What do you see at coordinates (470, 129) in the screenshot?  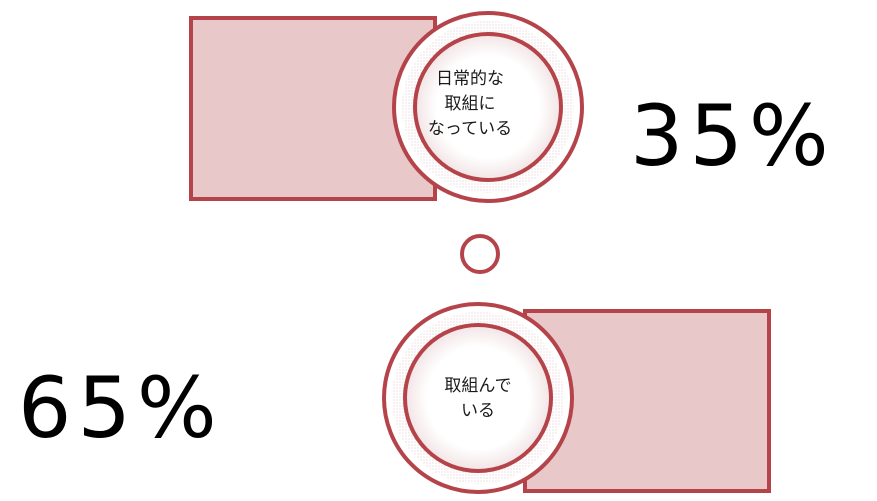 I see `top-label-line-3: なっている` at bounding box center [470, 129].